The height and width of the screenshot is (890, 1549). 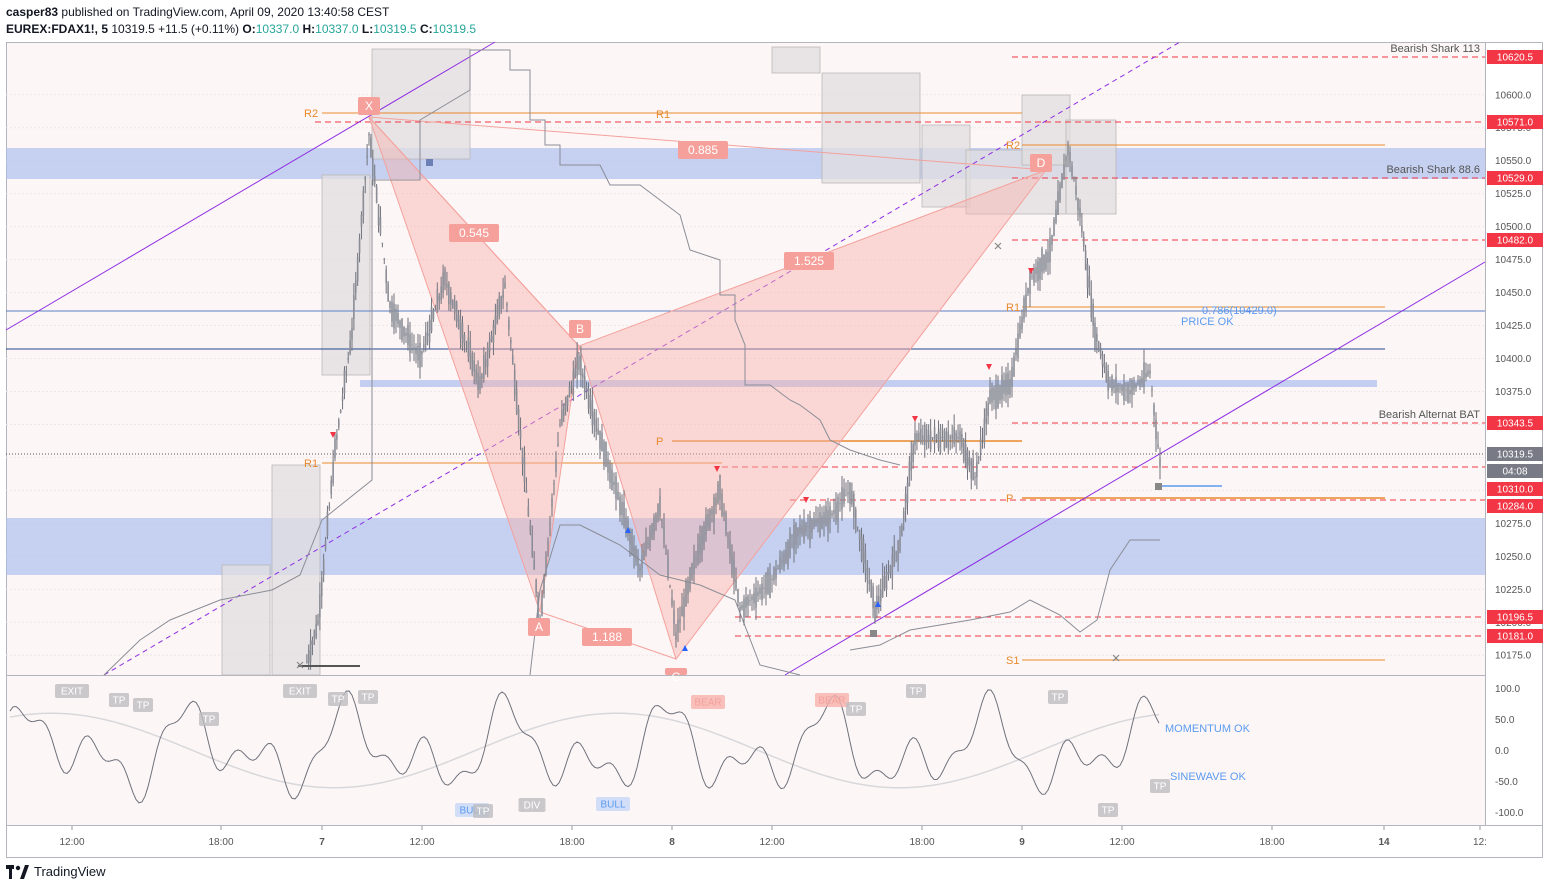 I want to click on price-badge, so click(x=1515, y=240).